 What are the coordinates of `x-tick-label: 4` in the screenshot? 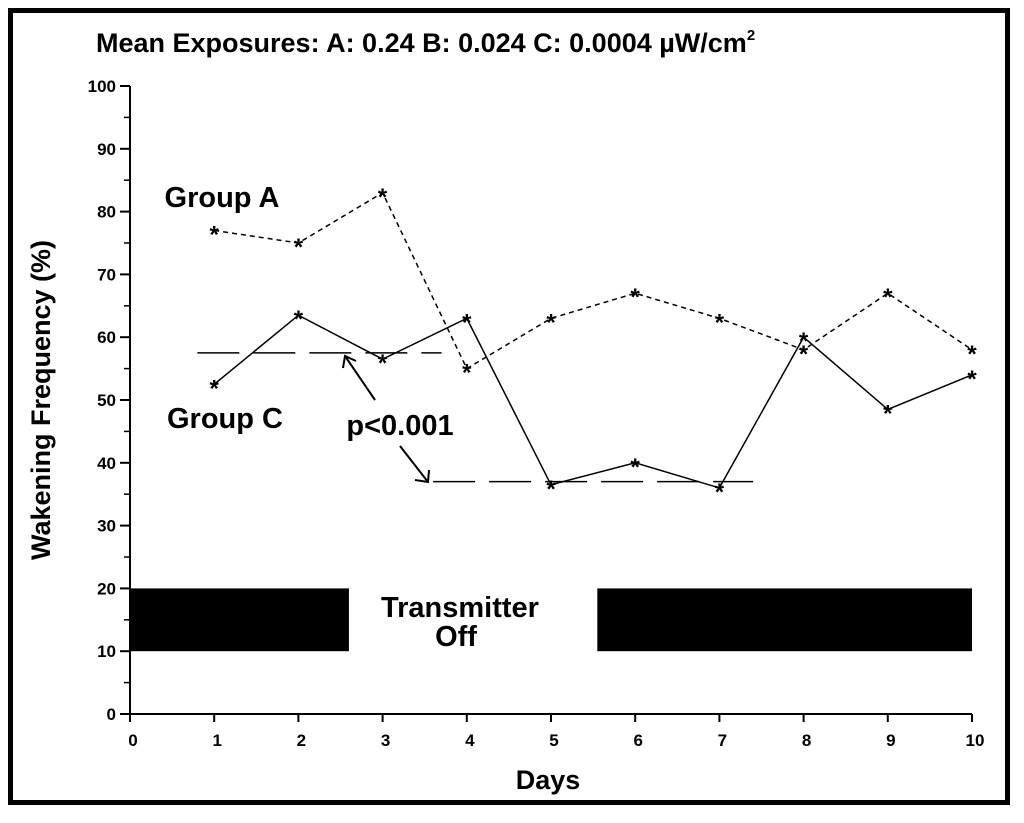 It's located at (470, 740).